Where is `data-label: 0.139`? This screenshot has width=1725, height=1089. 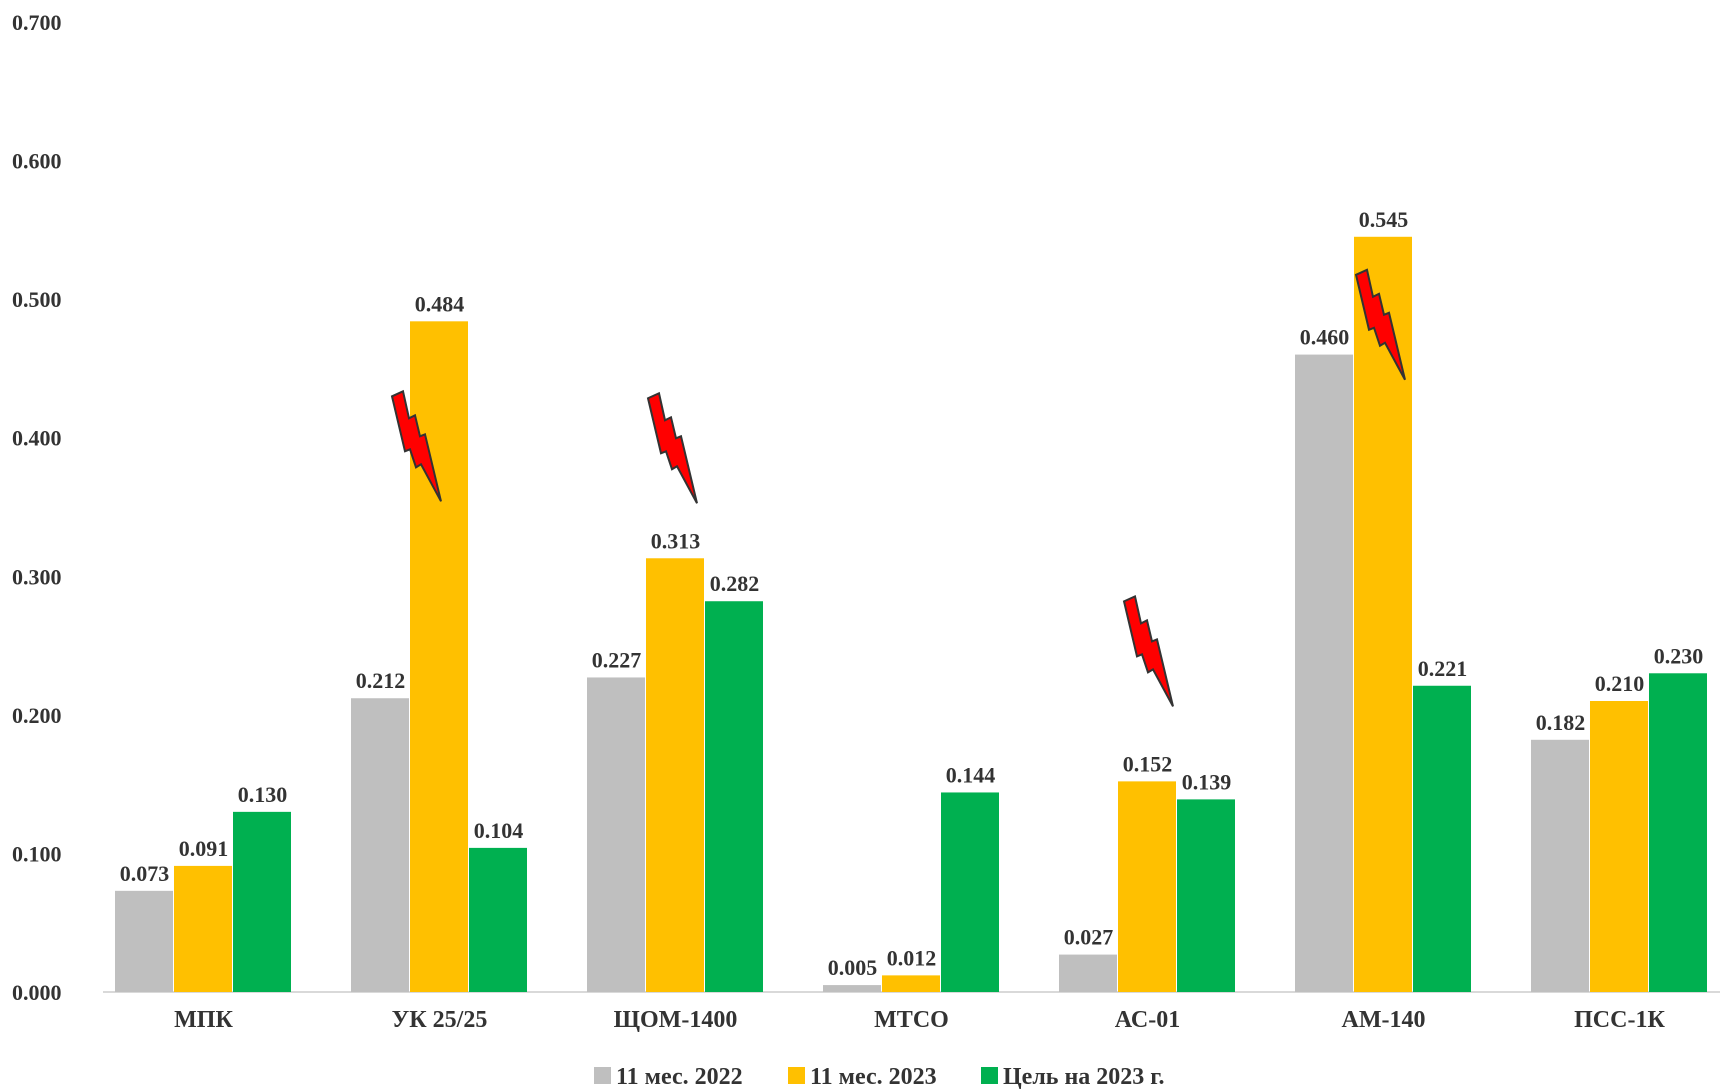 data-label: 0.139 is located at coordinates (1207, 781).